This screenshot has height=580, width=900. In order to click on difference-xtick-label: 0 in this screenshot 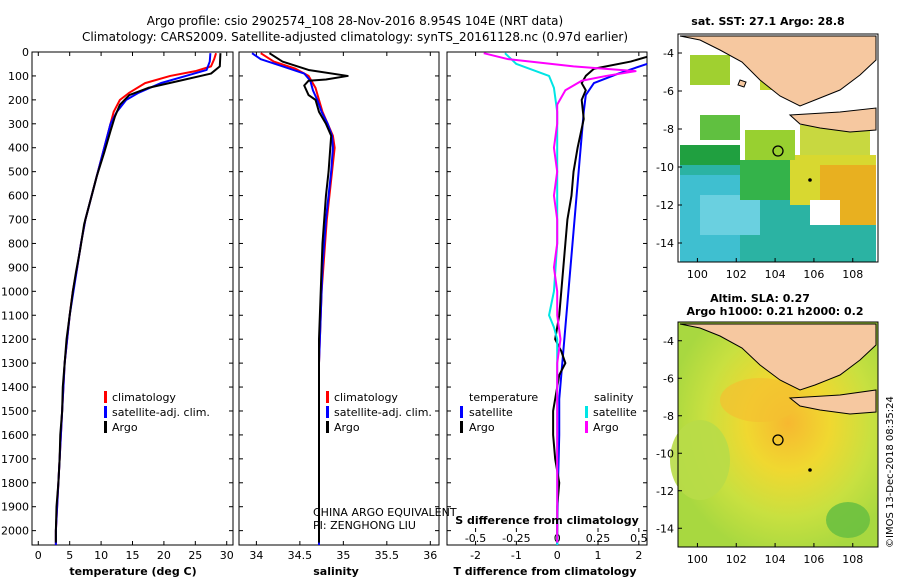, I will do `click(557, 555)`.